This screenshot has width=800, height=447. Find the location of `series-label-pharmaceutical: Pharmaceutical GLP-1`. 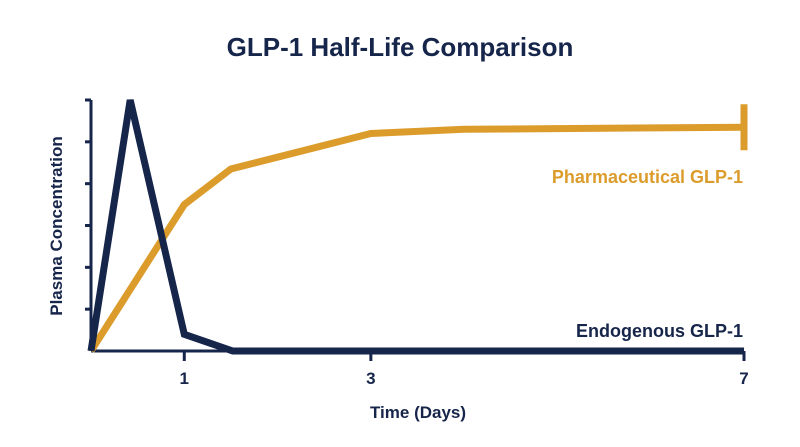

series-label-pharmaceutical: Pharmaceutical GLP-1 is located at coordinates (647, 177).